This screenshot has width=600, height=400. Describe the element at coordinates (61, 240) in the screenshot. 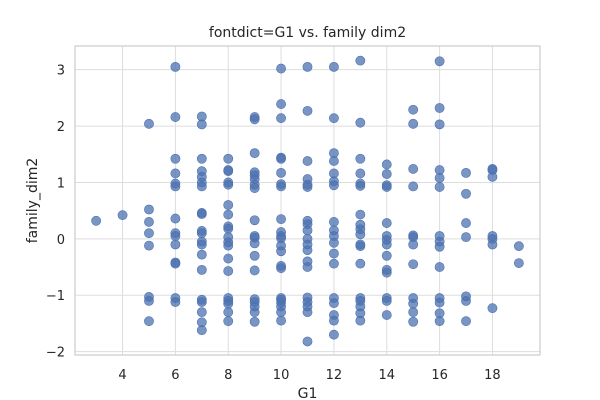

I see `y-tick-label: 0` at that location.